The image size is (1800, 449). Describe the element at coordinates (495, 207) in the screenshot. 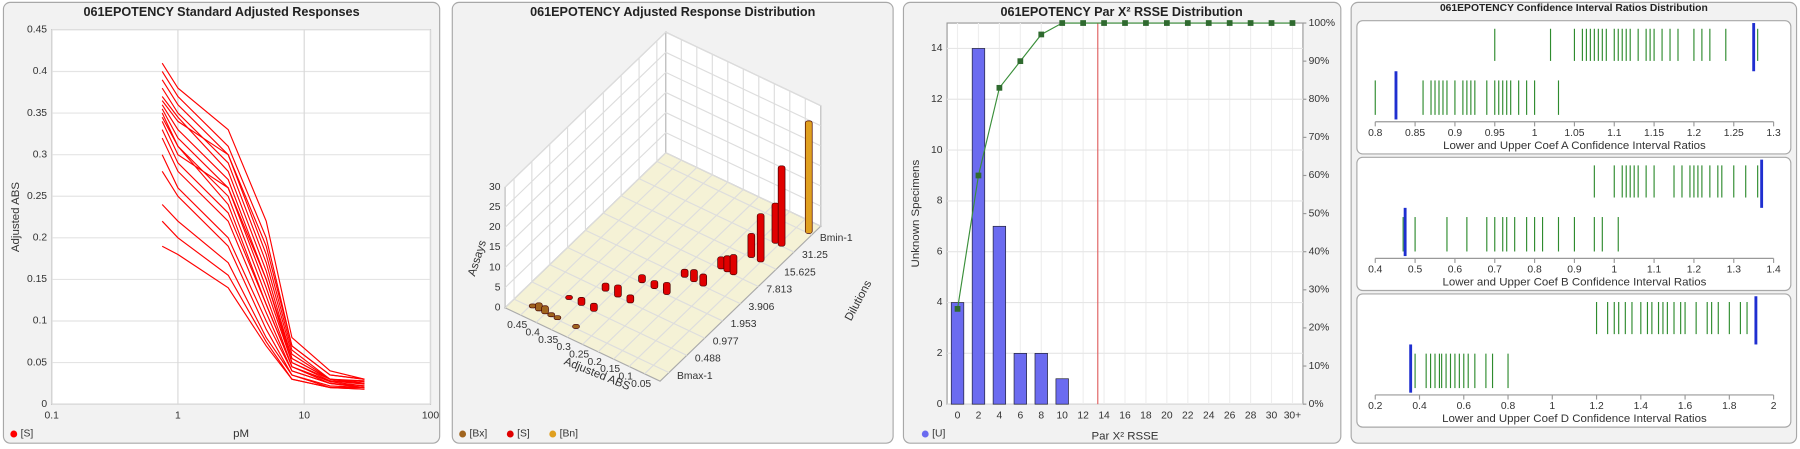

I see `z-tick-label: 25` at that location.